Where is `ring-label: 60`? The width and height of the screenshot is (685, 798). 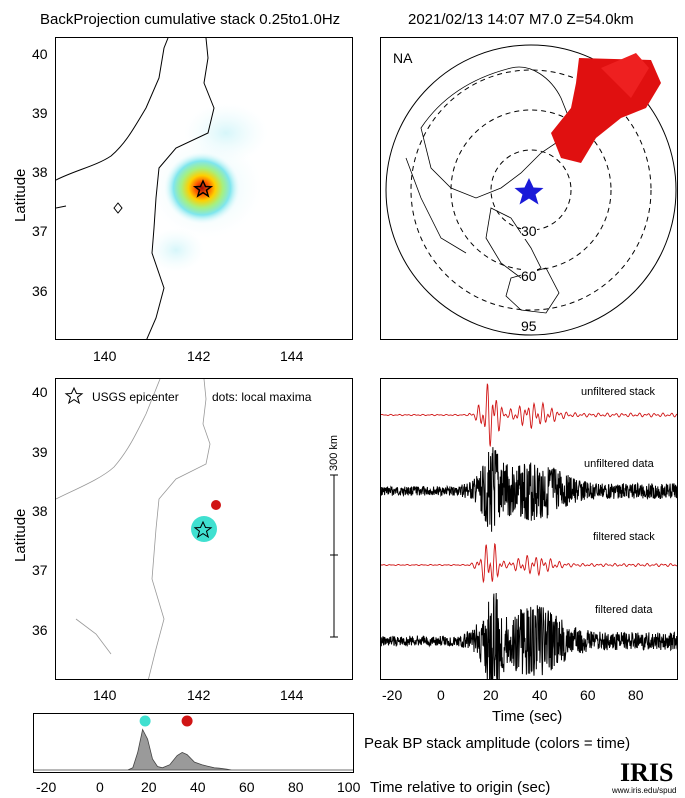 ring-label: 60 is located at coordinates (529, 276).